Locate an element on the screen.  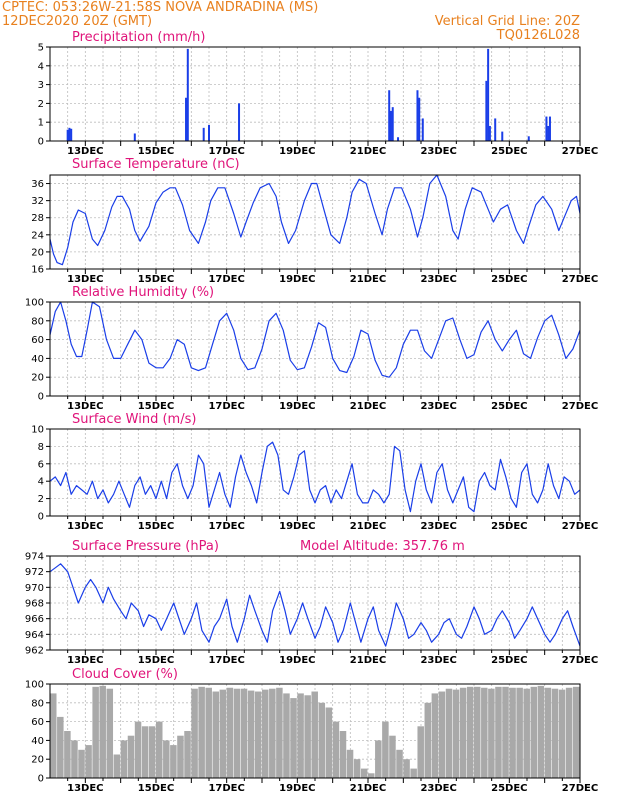
y-tick-label: 972 is located at coordinates (34, 572).